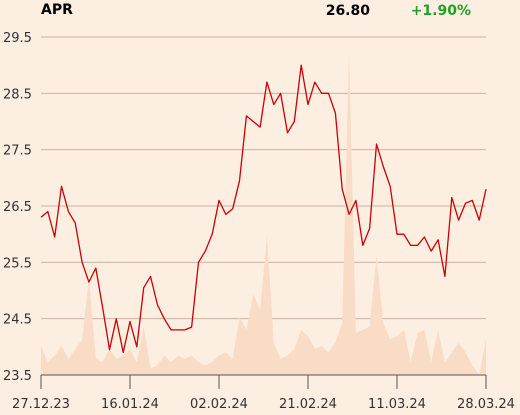  What do you see at coordinates (17, 376) in the screenshot?
I see `y-tick-label: 23.5` at bounding box center [17, 376].